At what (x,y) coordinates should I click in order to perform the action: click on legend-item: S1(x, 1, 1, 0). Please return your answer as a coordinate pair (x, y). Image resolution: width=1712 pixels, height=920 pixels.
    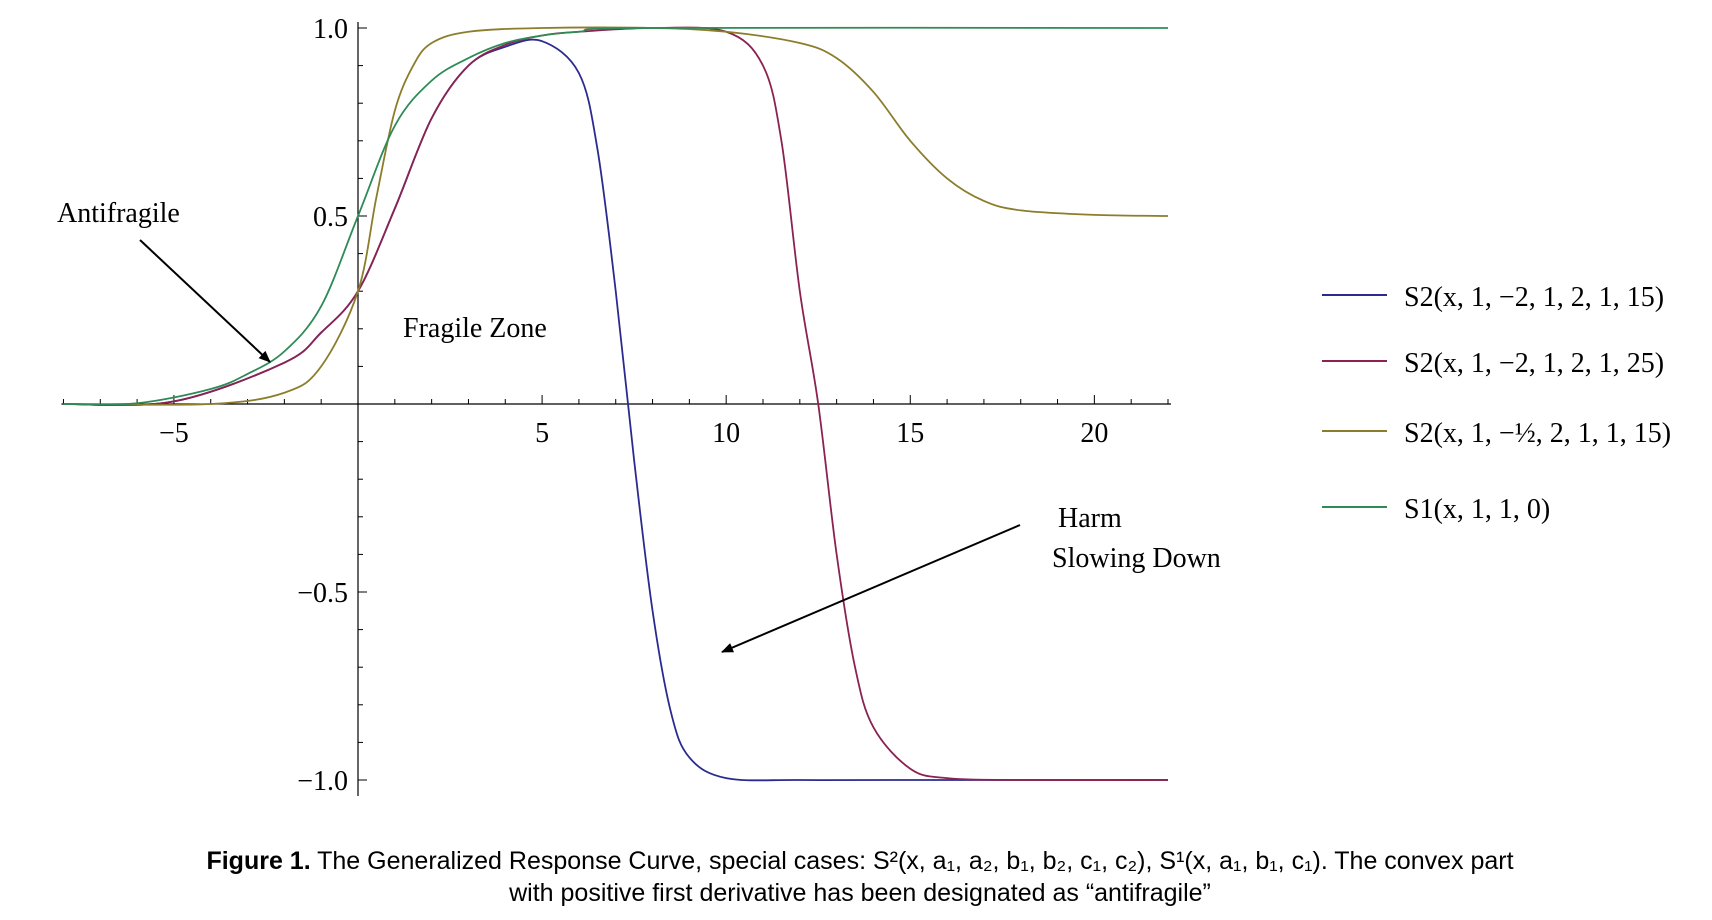
    Looking at the image, I should click on (1436, 509).